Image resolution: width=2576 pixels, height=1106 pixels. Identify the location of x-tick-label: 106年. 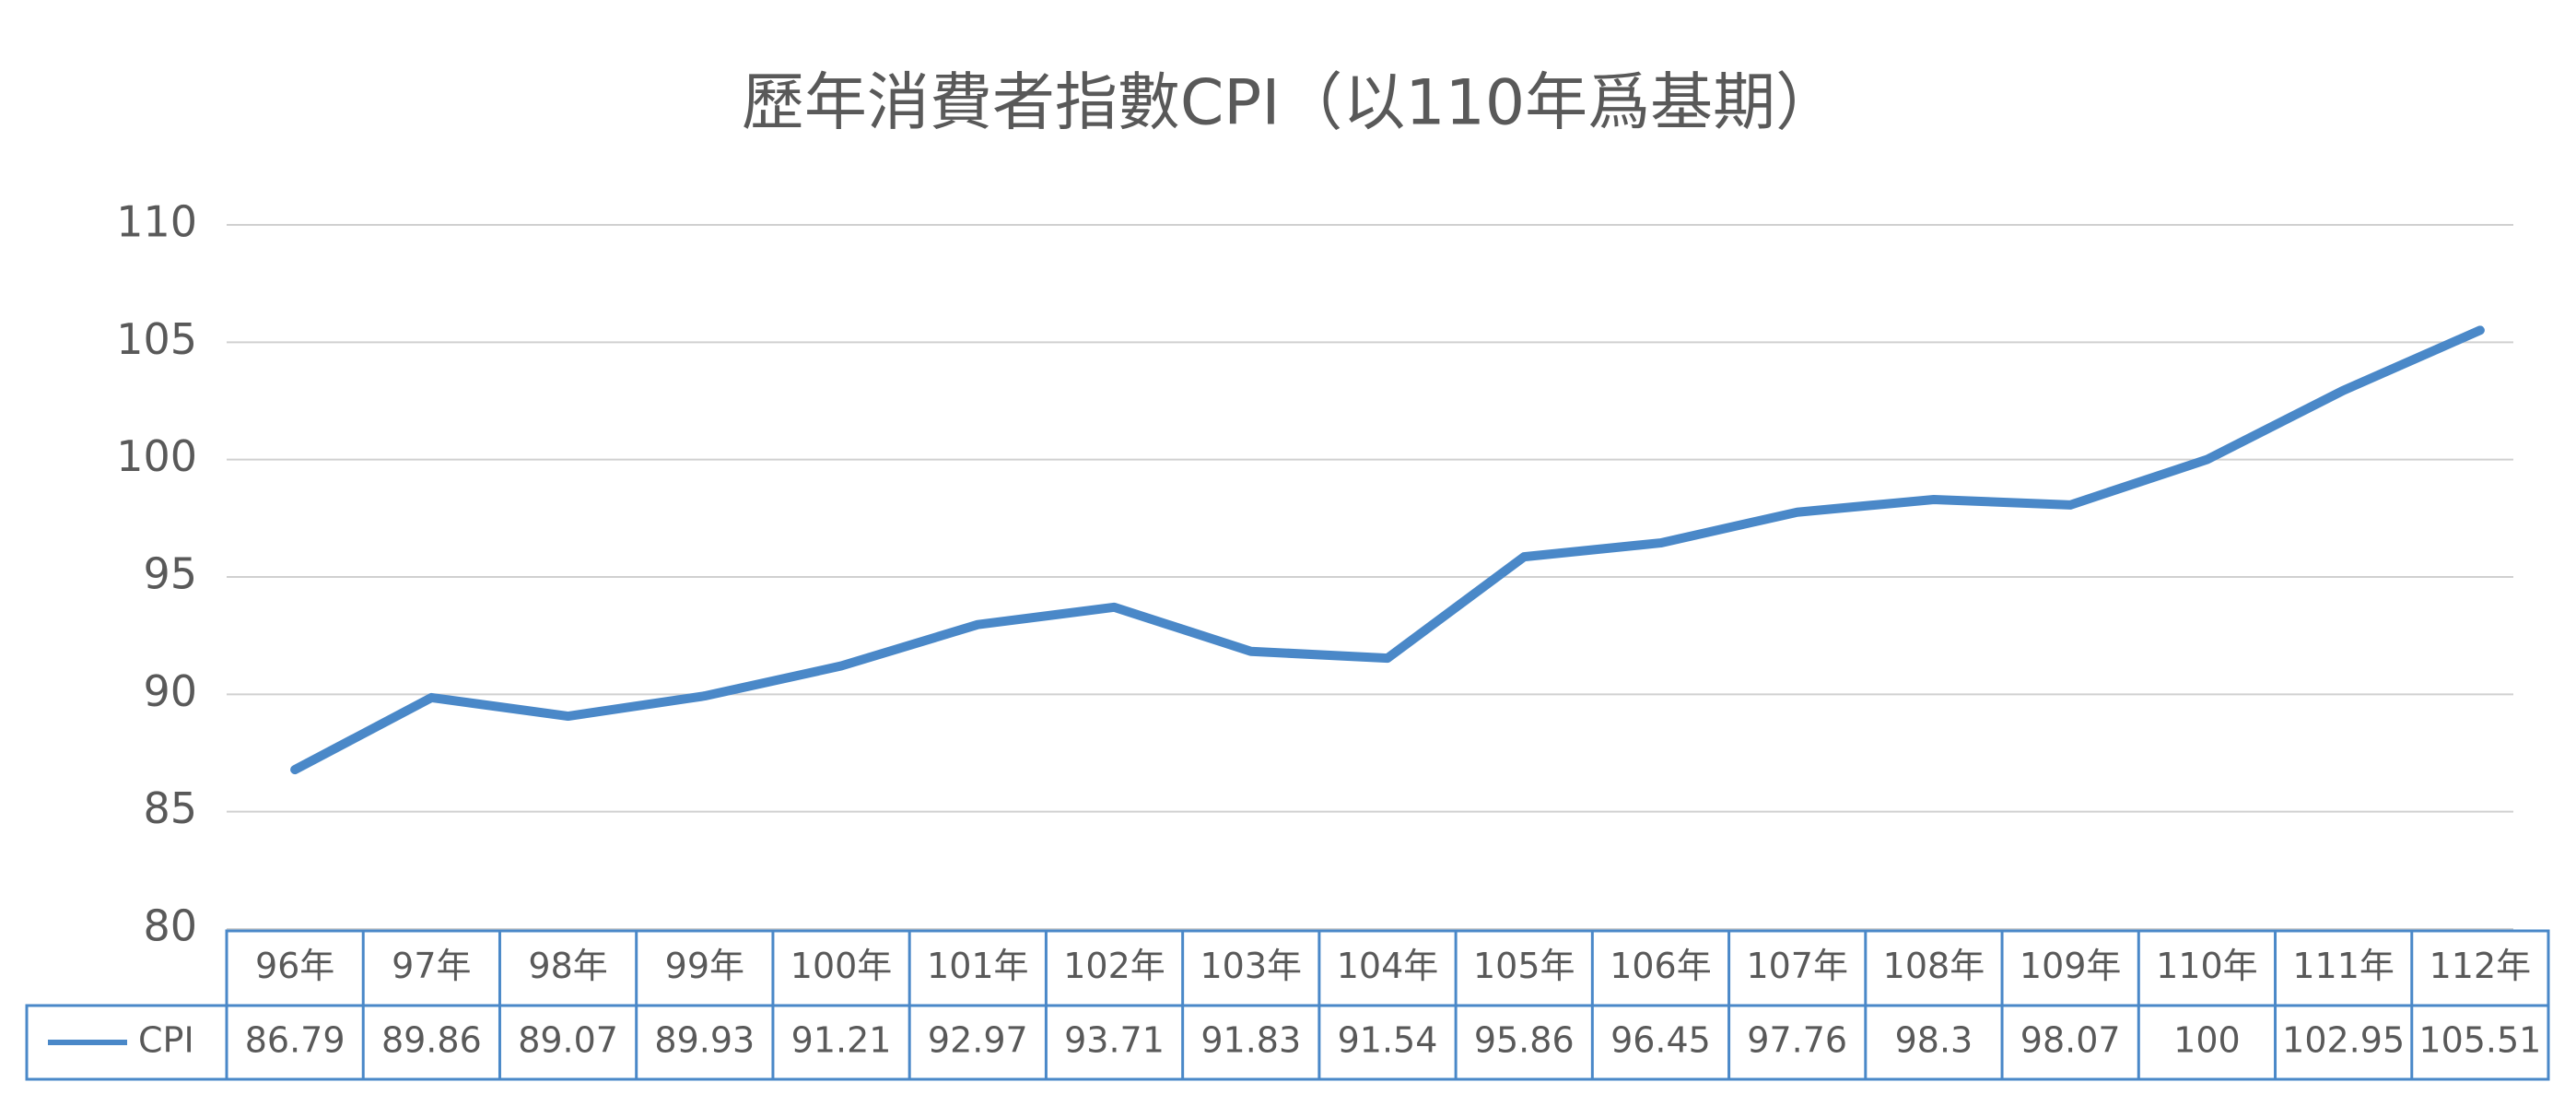
(1661, 966).